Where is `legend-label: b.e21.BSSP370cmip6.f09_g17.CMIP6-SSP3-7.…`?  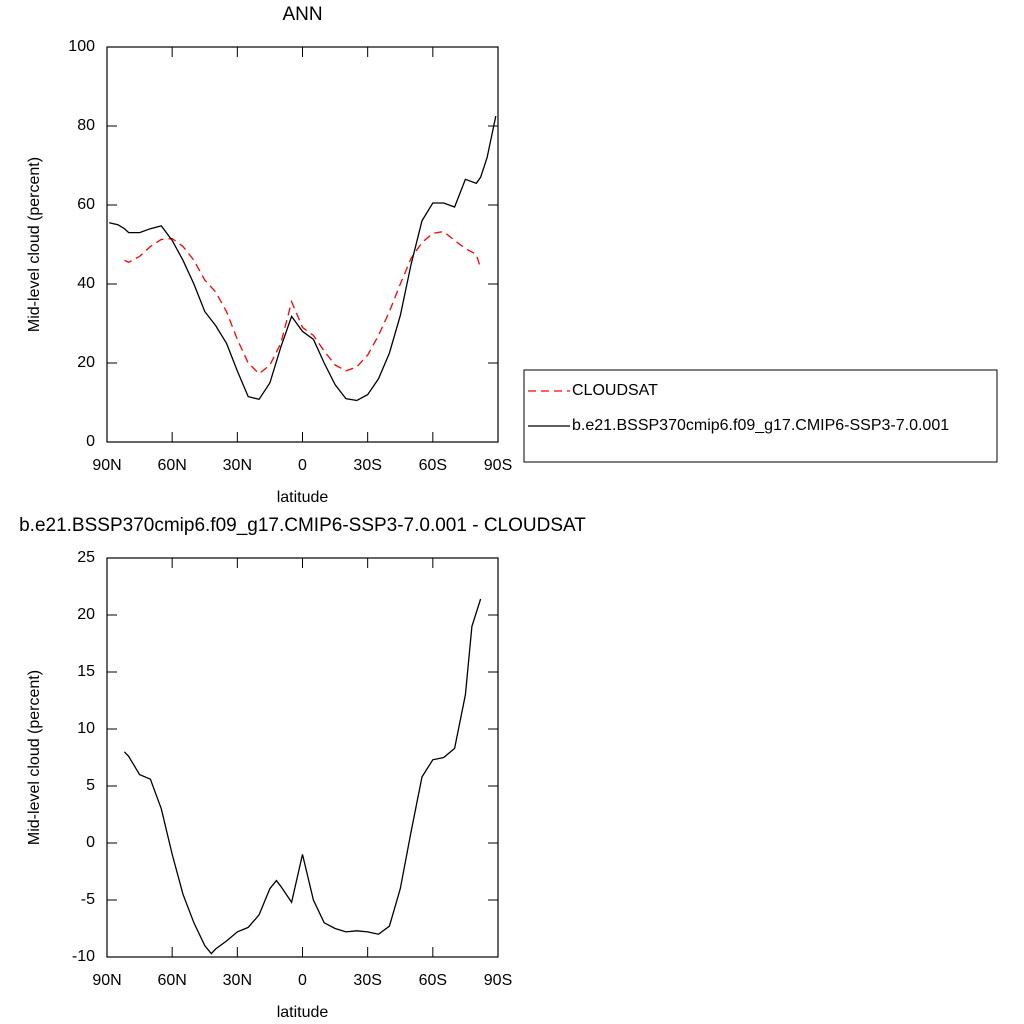
legend-label: b.e21.BSSP370cmip6.f09_g17.CMIP6-SSP3-7.… is located at coordinates (760, 425).